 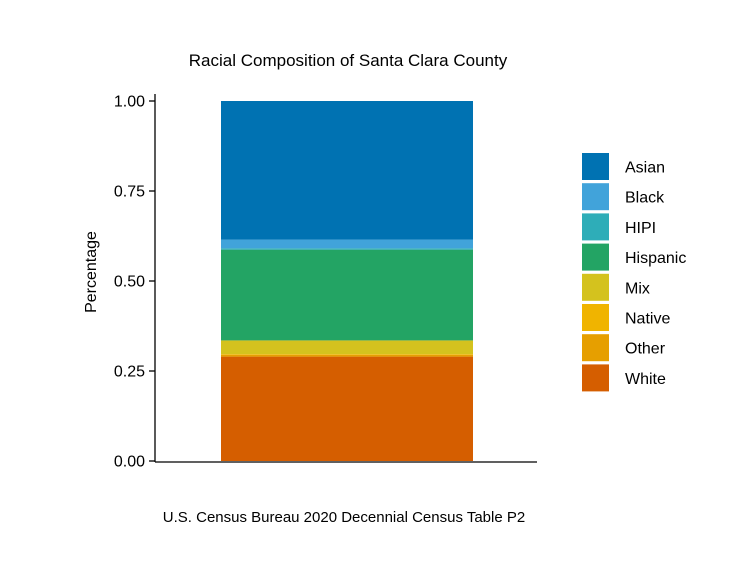 I want to click on legend-label-white: White, so click(x=645, y=379).